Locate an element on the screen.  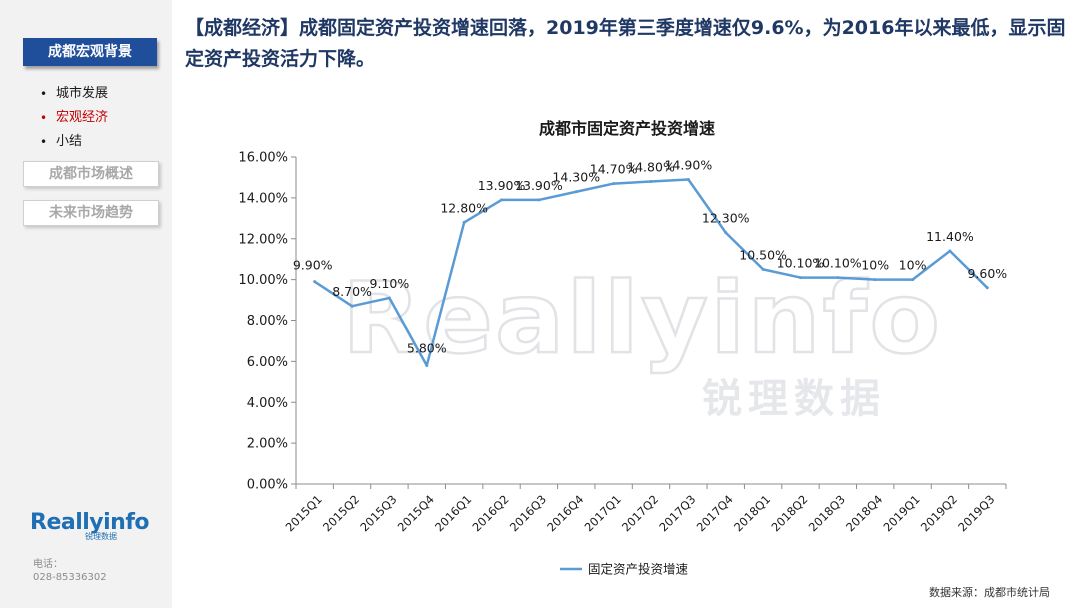
y-tick-label: 16.00% is located at coordinates (263, 158).